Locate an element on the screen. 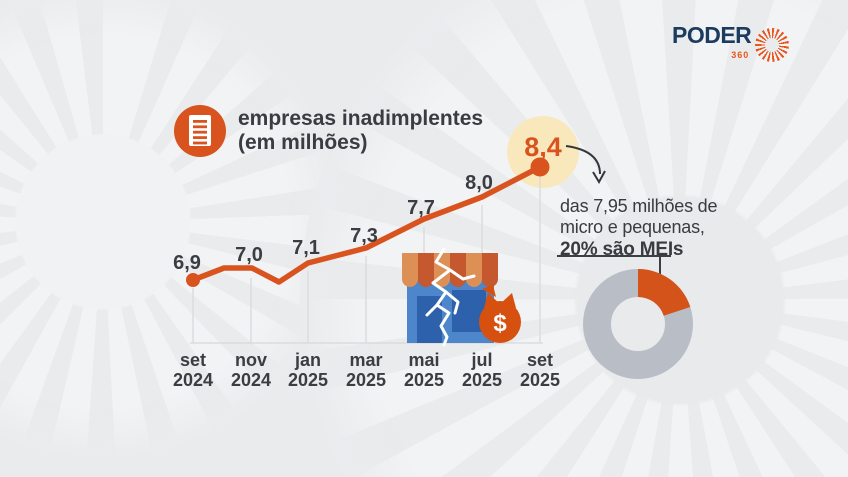  highlight-value-label: 8,4 is located at coordinates (543, 147).